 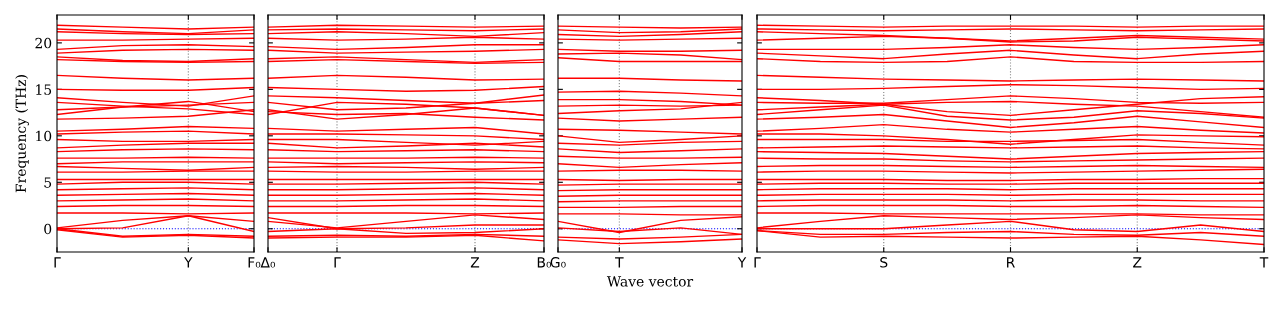 What do you see at coordinates (44, 136) in the screenshot?
I see `y-tick-label: 10` at bounding box center [44, 136].